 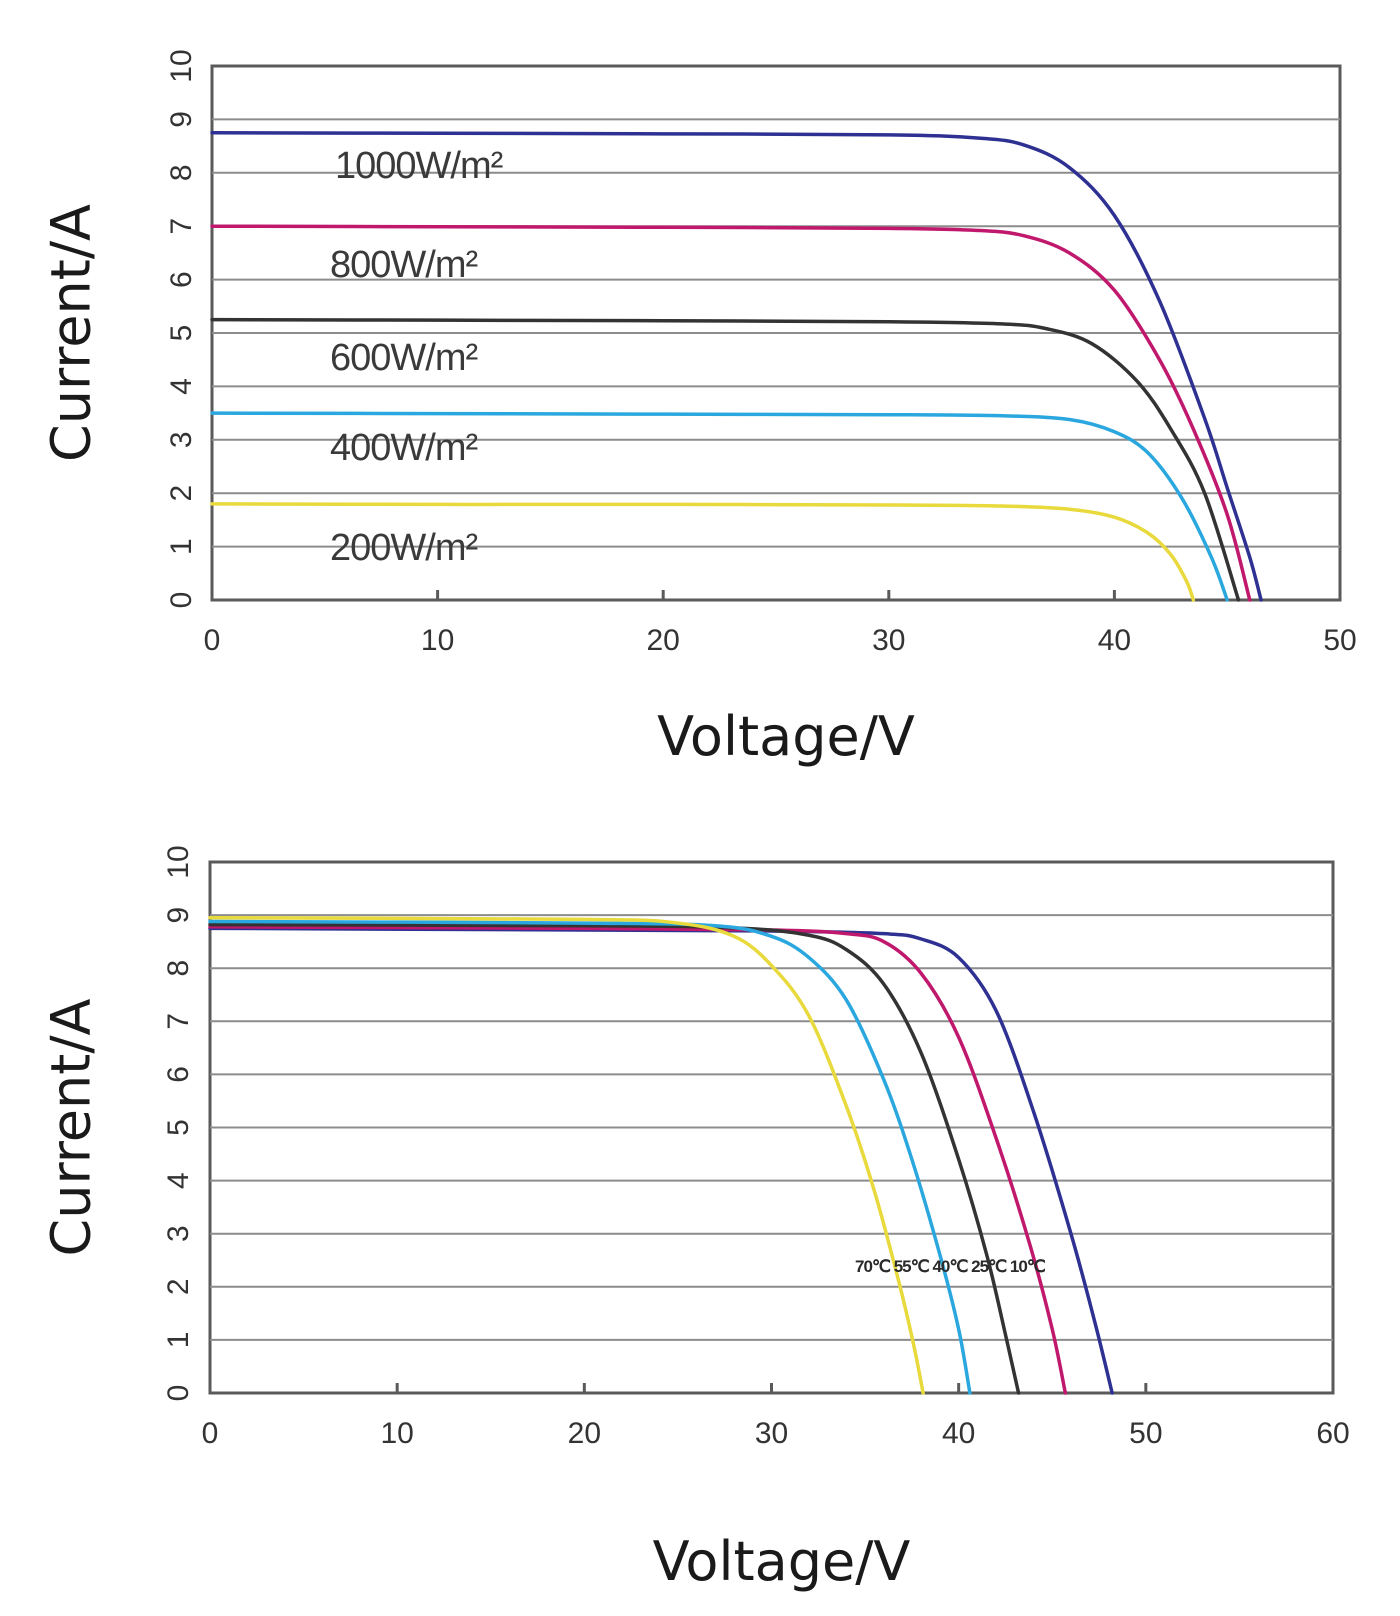 I want to click on temperature-labels: 70℃ 55℃ 40℃ 25℃ 10℃, so click(x=950, y=1266).